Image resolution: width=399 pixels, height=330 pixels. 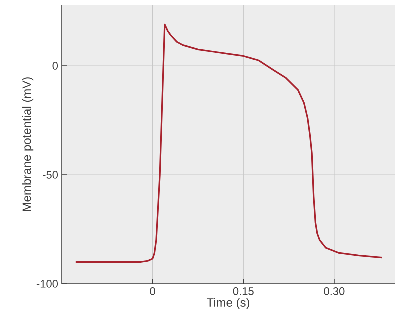 What do you see at coordinates (47, 284) in the screenshot?
I see `y-tick-label: -100` at bounding box center [47, 284].